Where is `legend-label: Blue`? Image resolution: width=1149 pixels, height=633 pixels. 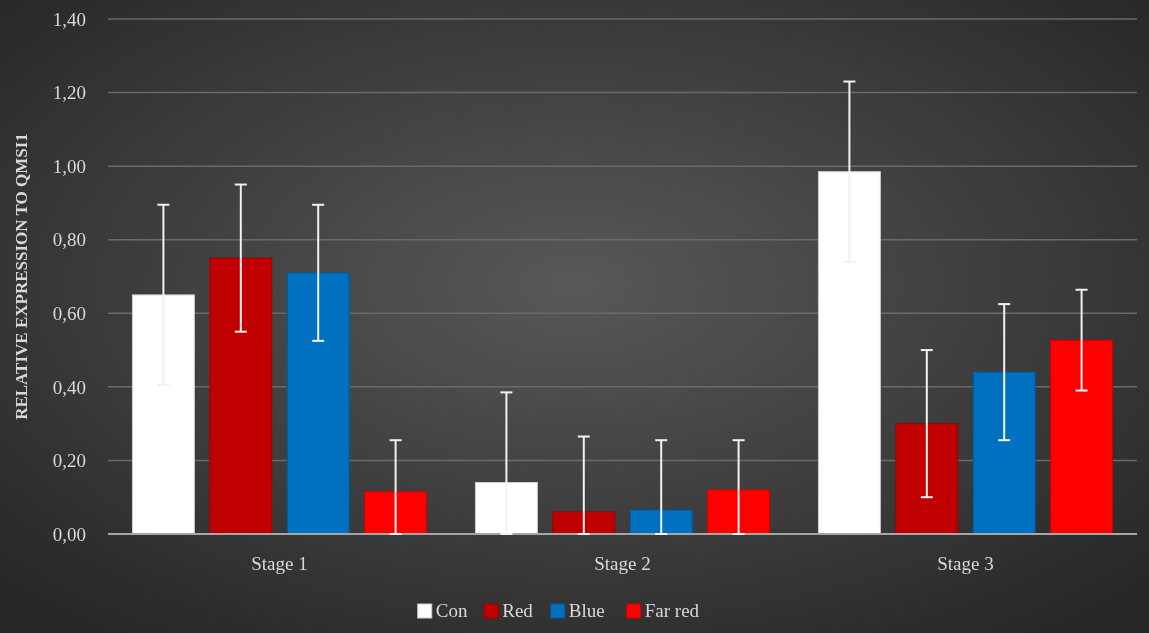
legend-label: Blue is located at coordinates (586, 610).